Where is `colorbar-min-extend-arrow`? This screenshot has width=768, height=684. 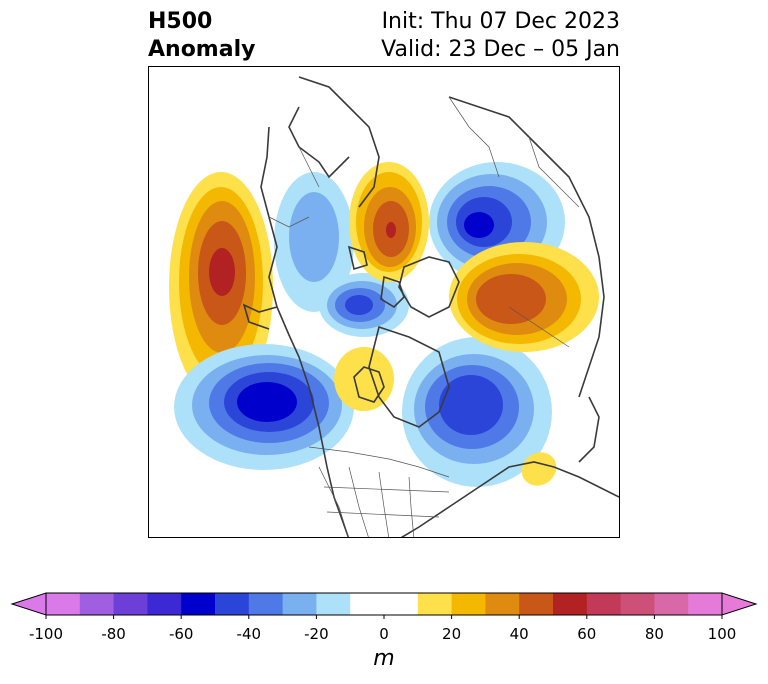
colorbar-min-extend-arrow is located at coordinates (28, 604).